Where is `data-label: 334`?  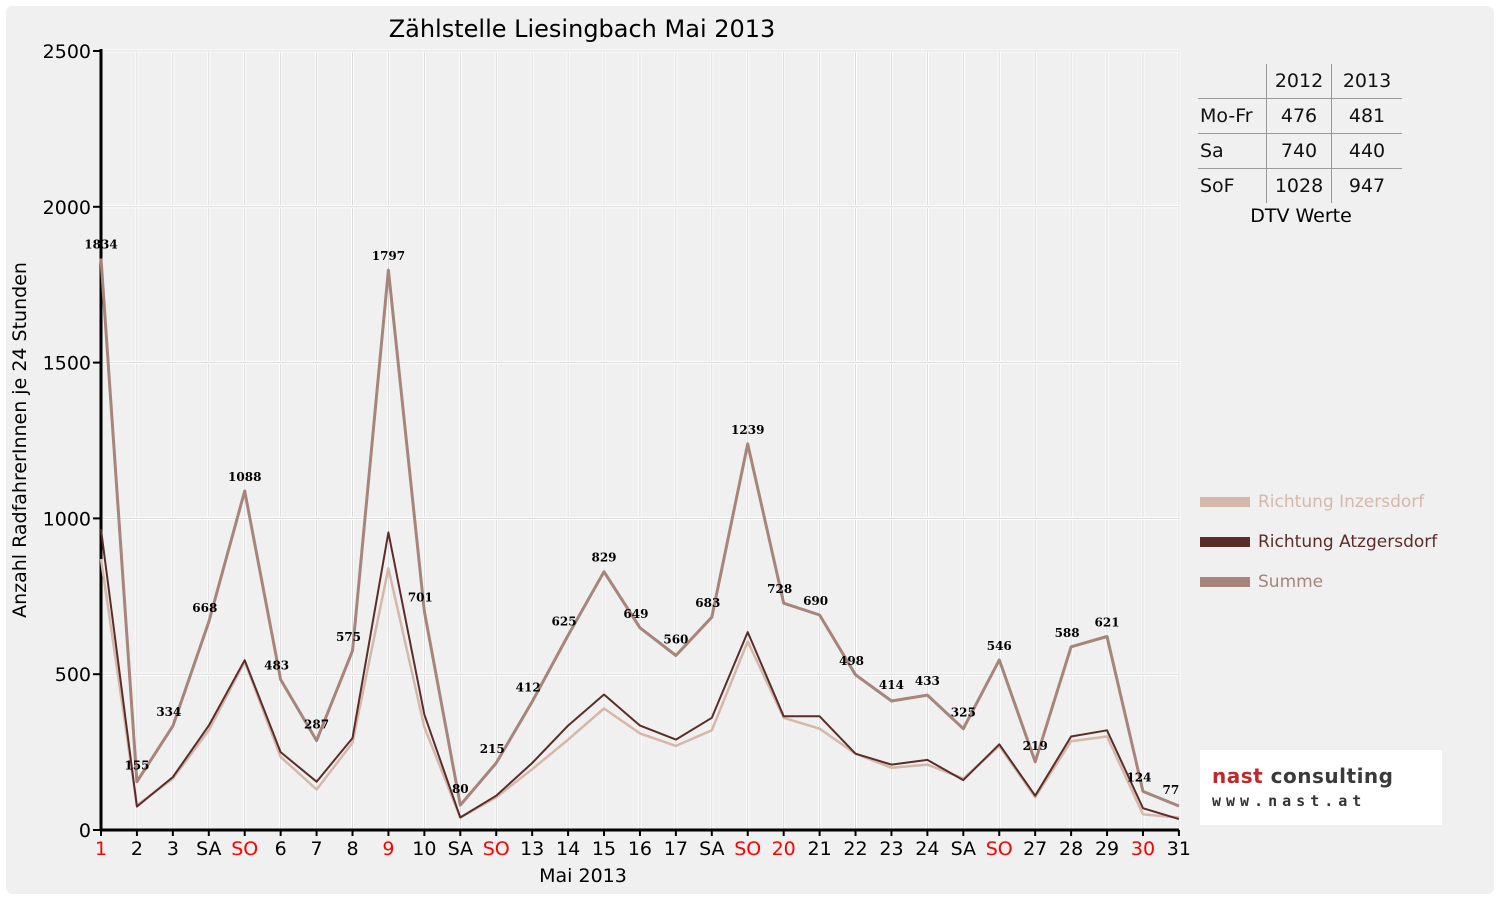 data-label: 334 is located at coordinates (168, 712).